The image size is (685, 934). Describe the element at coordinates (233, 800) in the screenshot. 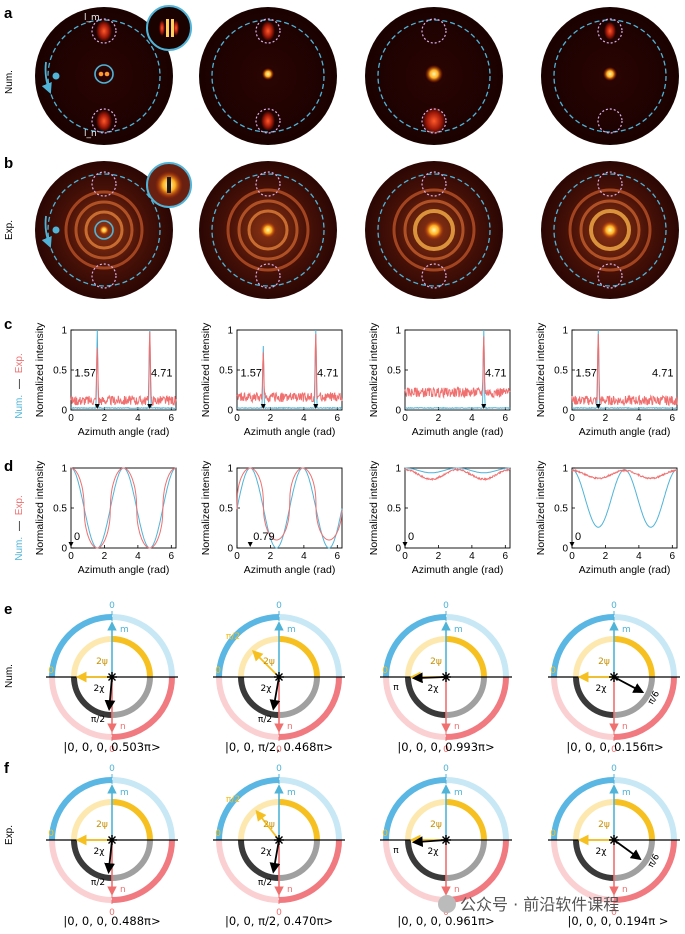

I see `label-psi-pi2: π/2` at that location.